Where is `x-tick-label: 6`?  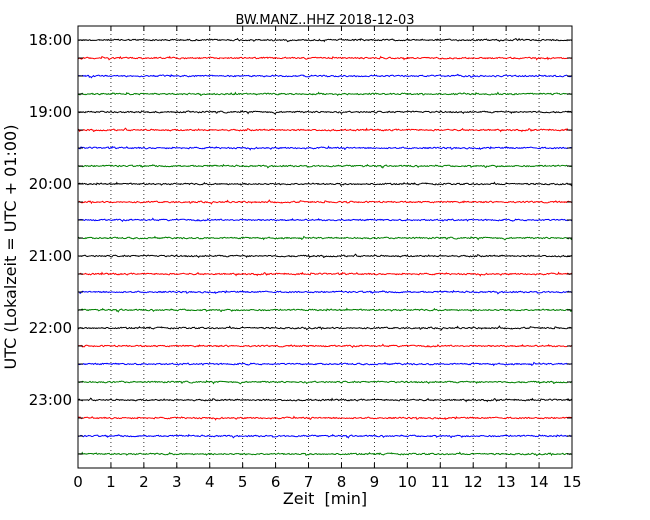 x-tick-label: 6 is located at coordinates (276, 482).